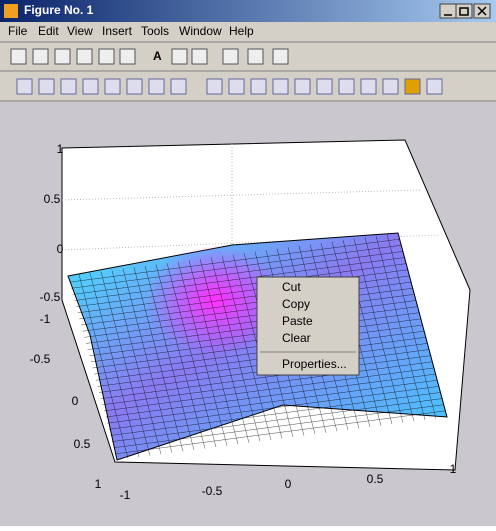  What do you see at coordinates (18, 31) in the screenshot?
I see `menu-item: File` at bounding box center [18, 31].